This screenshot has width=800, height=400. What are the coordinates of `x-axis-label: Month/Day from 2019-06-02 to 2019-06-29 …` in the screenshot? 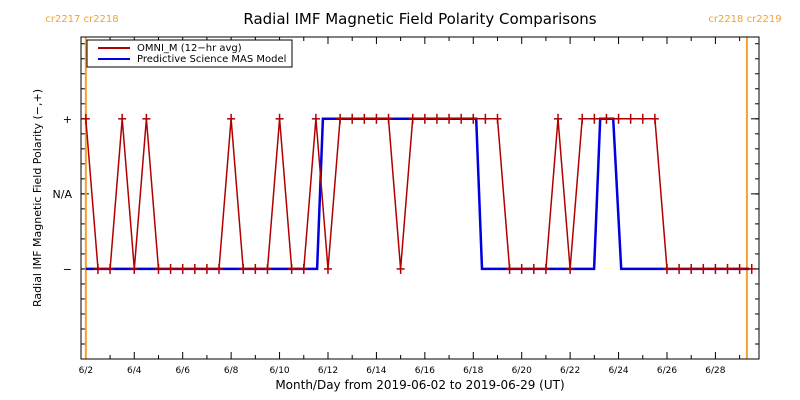 It's located at (419, 385).